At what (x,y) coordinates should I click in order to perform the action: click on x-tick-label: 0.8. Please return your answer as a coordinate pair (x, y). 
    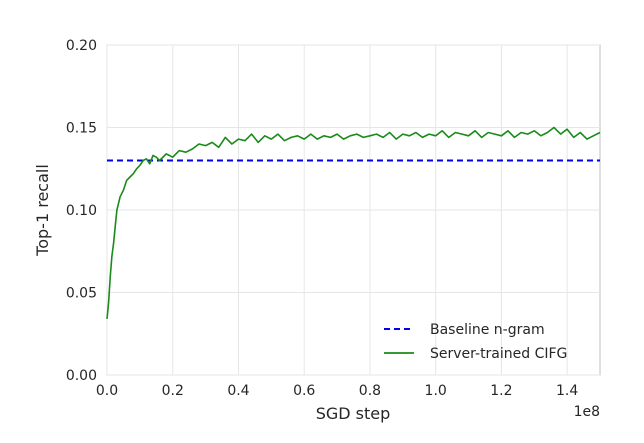
    Looking at the image, I should click on (370, 391).